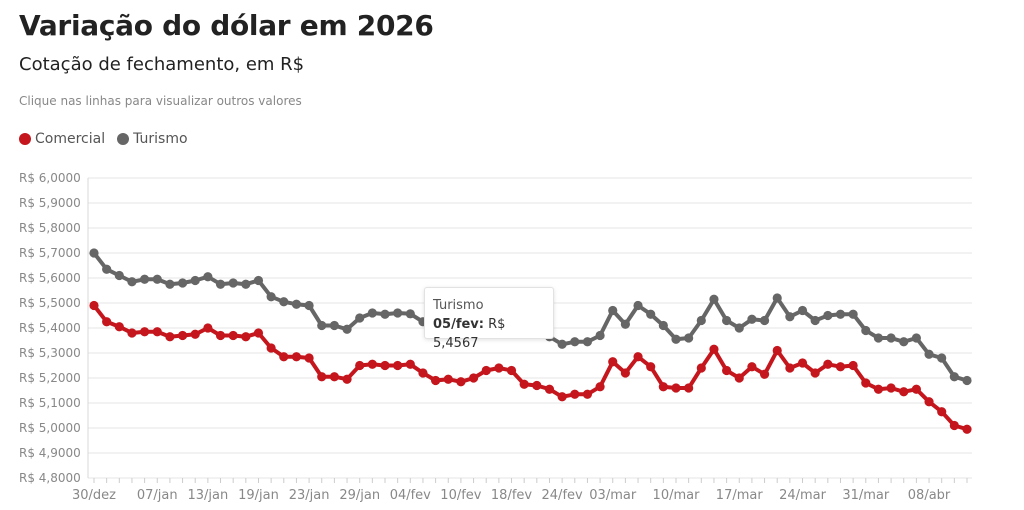  What do you see at coordinates (152, 139) in the screenshot?
I see `legend-item-turismo: Turismo` at bounding box center [152, 139].